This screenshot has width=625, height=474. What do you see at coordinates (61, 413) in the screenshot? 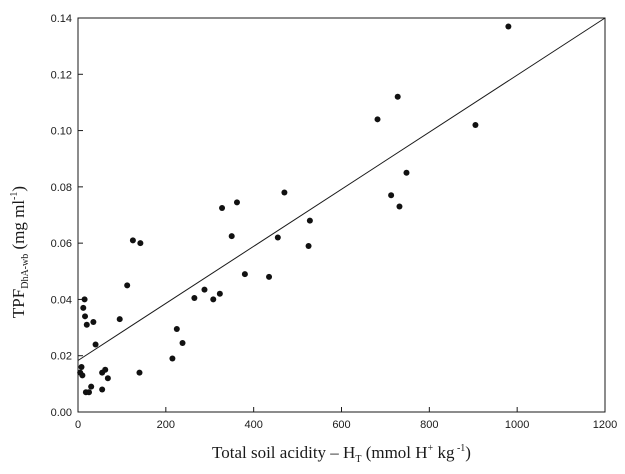
I see `y-tick-label: 0.00` at bounding box center [61, 413].